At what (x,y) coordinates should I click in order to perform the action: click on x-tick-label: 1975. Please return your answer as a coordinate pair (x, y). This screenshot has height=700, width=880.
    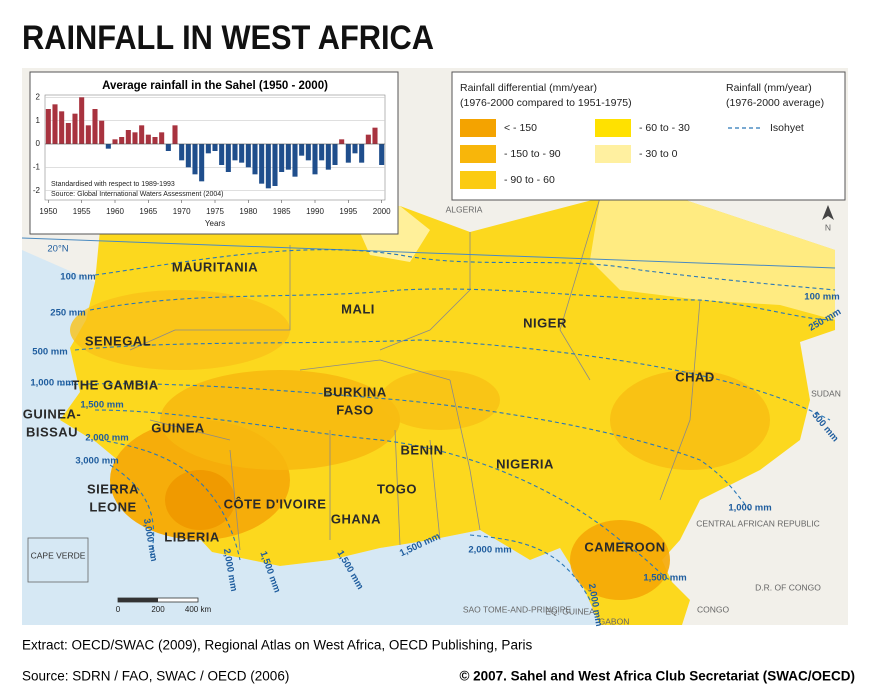
    Looking at the image, I should click on (215, 211).